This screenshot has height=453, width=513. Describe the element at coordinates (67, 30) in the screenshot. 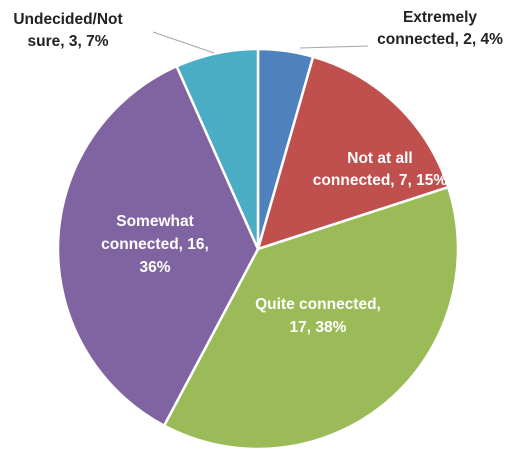

I see `data-label-undecided-not-sure: Undecided/Not sure, 3, 7%` at that location.